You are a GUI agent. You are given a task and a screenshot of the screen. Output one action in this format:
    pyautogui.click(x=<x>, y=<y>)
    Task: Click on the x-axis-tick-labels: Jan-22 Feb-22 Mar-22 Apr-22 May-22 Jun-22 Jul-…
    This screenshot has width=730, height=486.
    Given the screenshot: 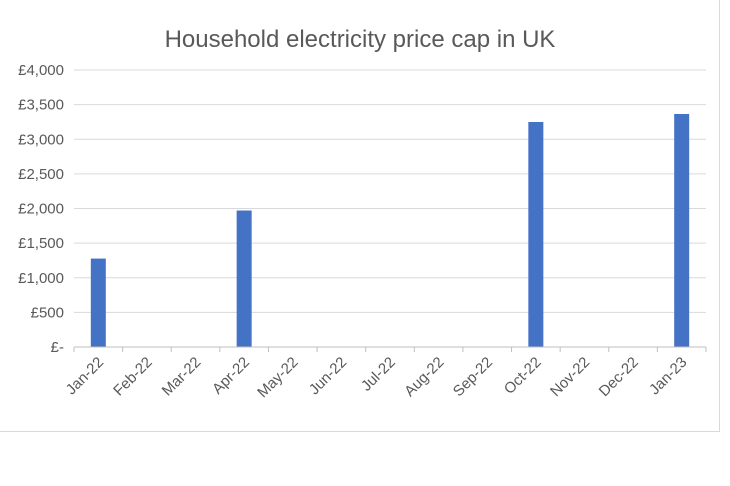 What is the action you would take?
    pyautogui.click(x=377, y=377)
    